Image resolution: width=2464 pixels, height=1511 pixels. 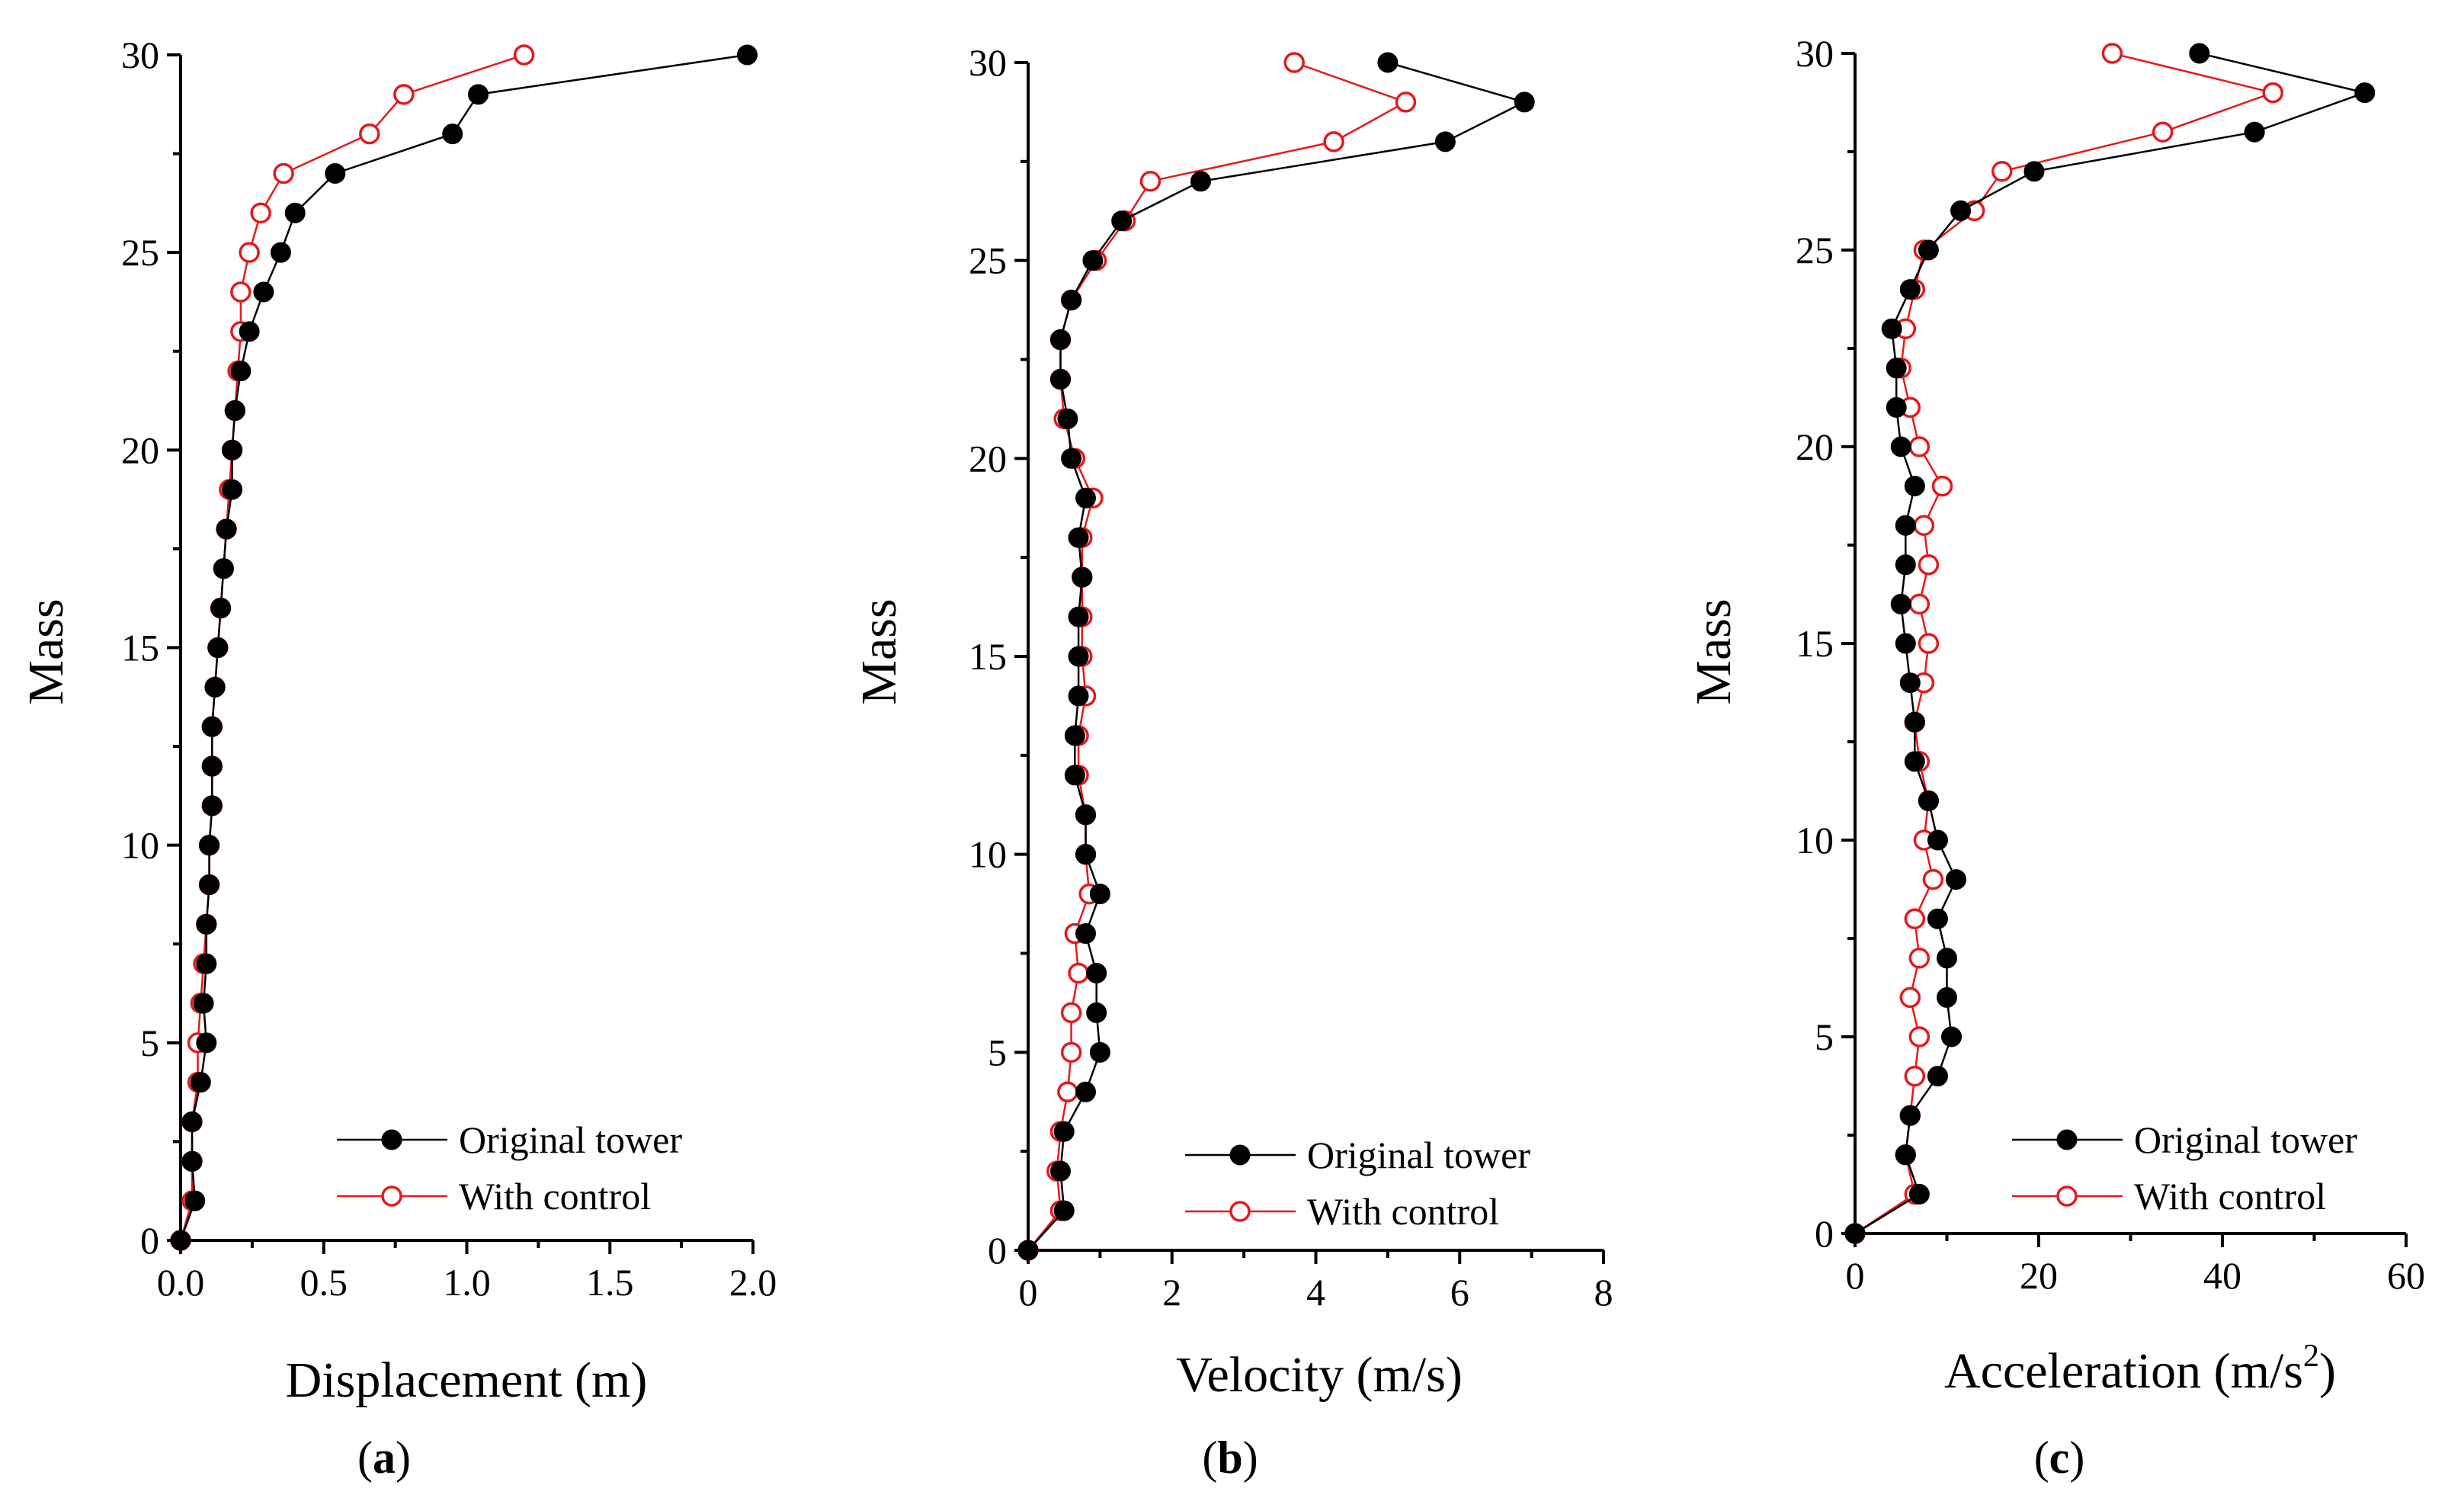 What do you see at coordinates (2230, 1196) in the screenshot?
I see `legend-label: With control` at bounding box center [2230, 1196].